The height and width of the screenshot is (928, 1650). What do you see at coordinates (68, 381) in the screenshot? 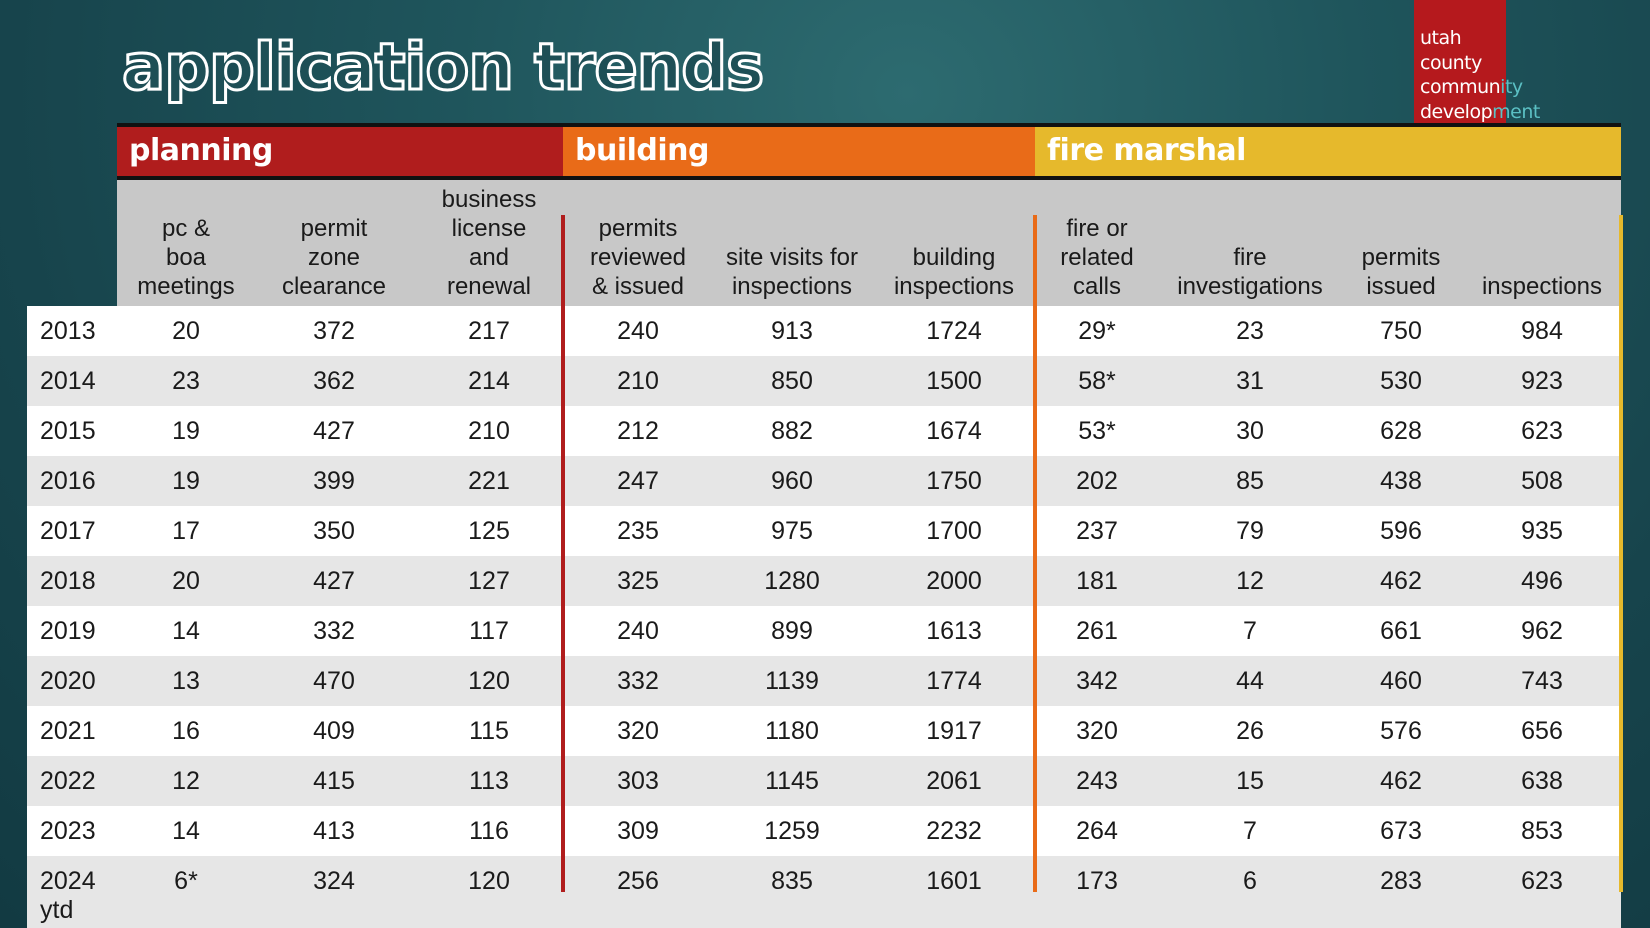
I see `cell-year: 2014` at bounding box center [68, 381].